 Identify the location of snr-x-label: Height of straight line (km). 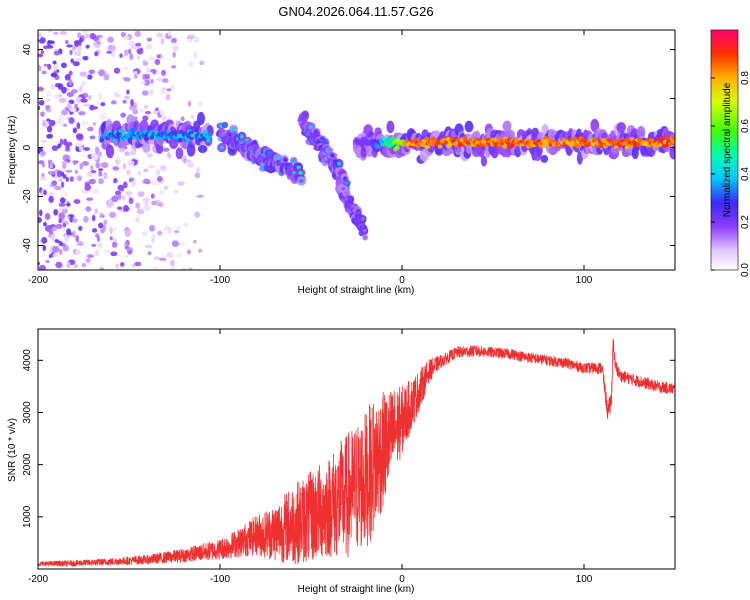
(356, 589).